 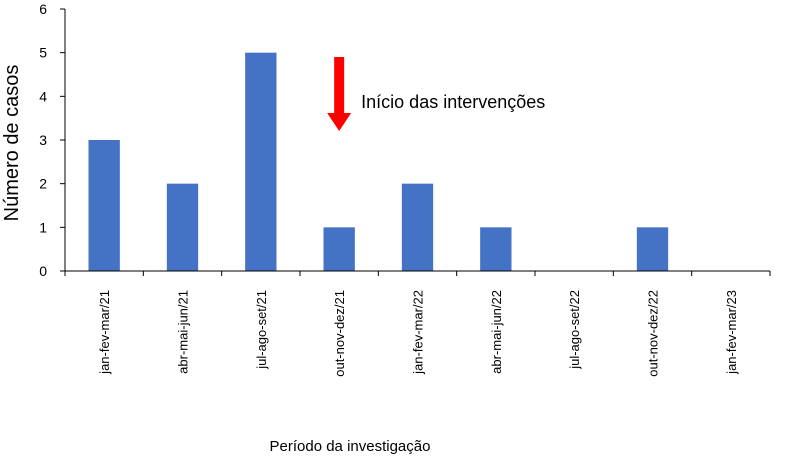 I want to click on x-axis-title: Período da investigação, so click(x=350, y=446).